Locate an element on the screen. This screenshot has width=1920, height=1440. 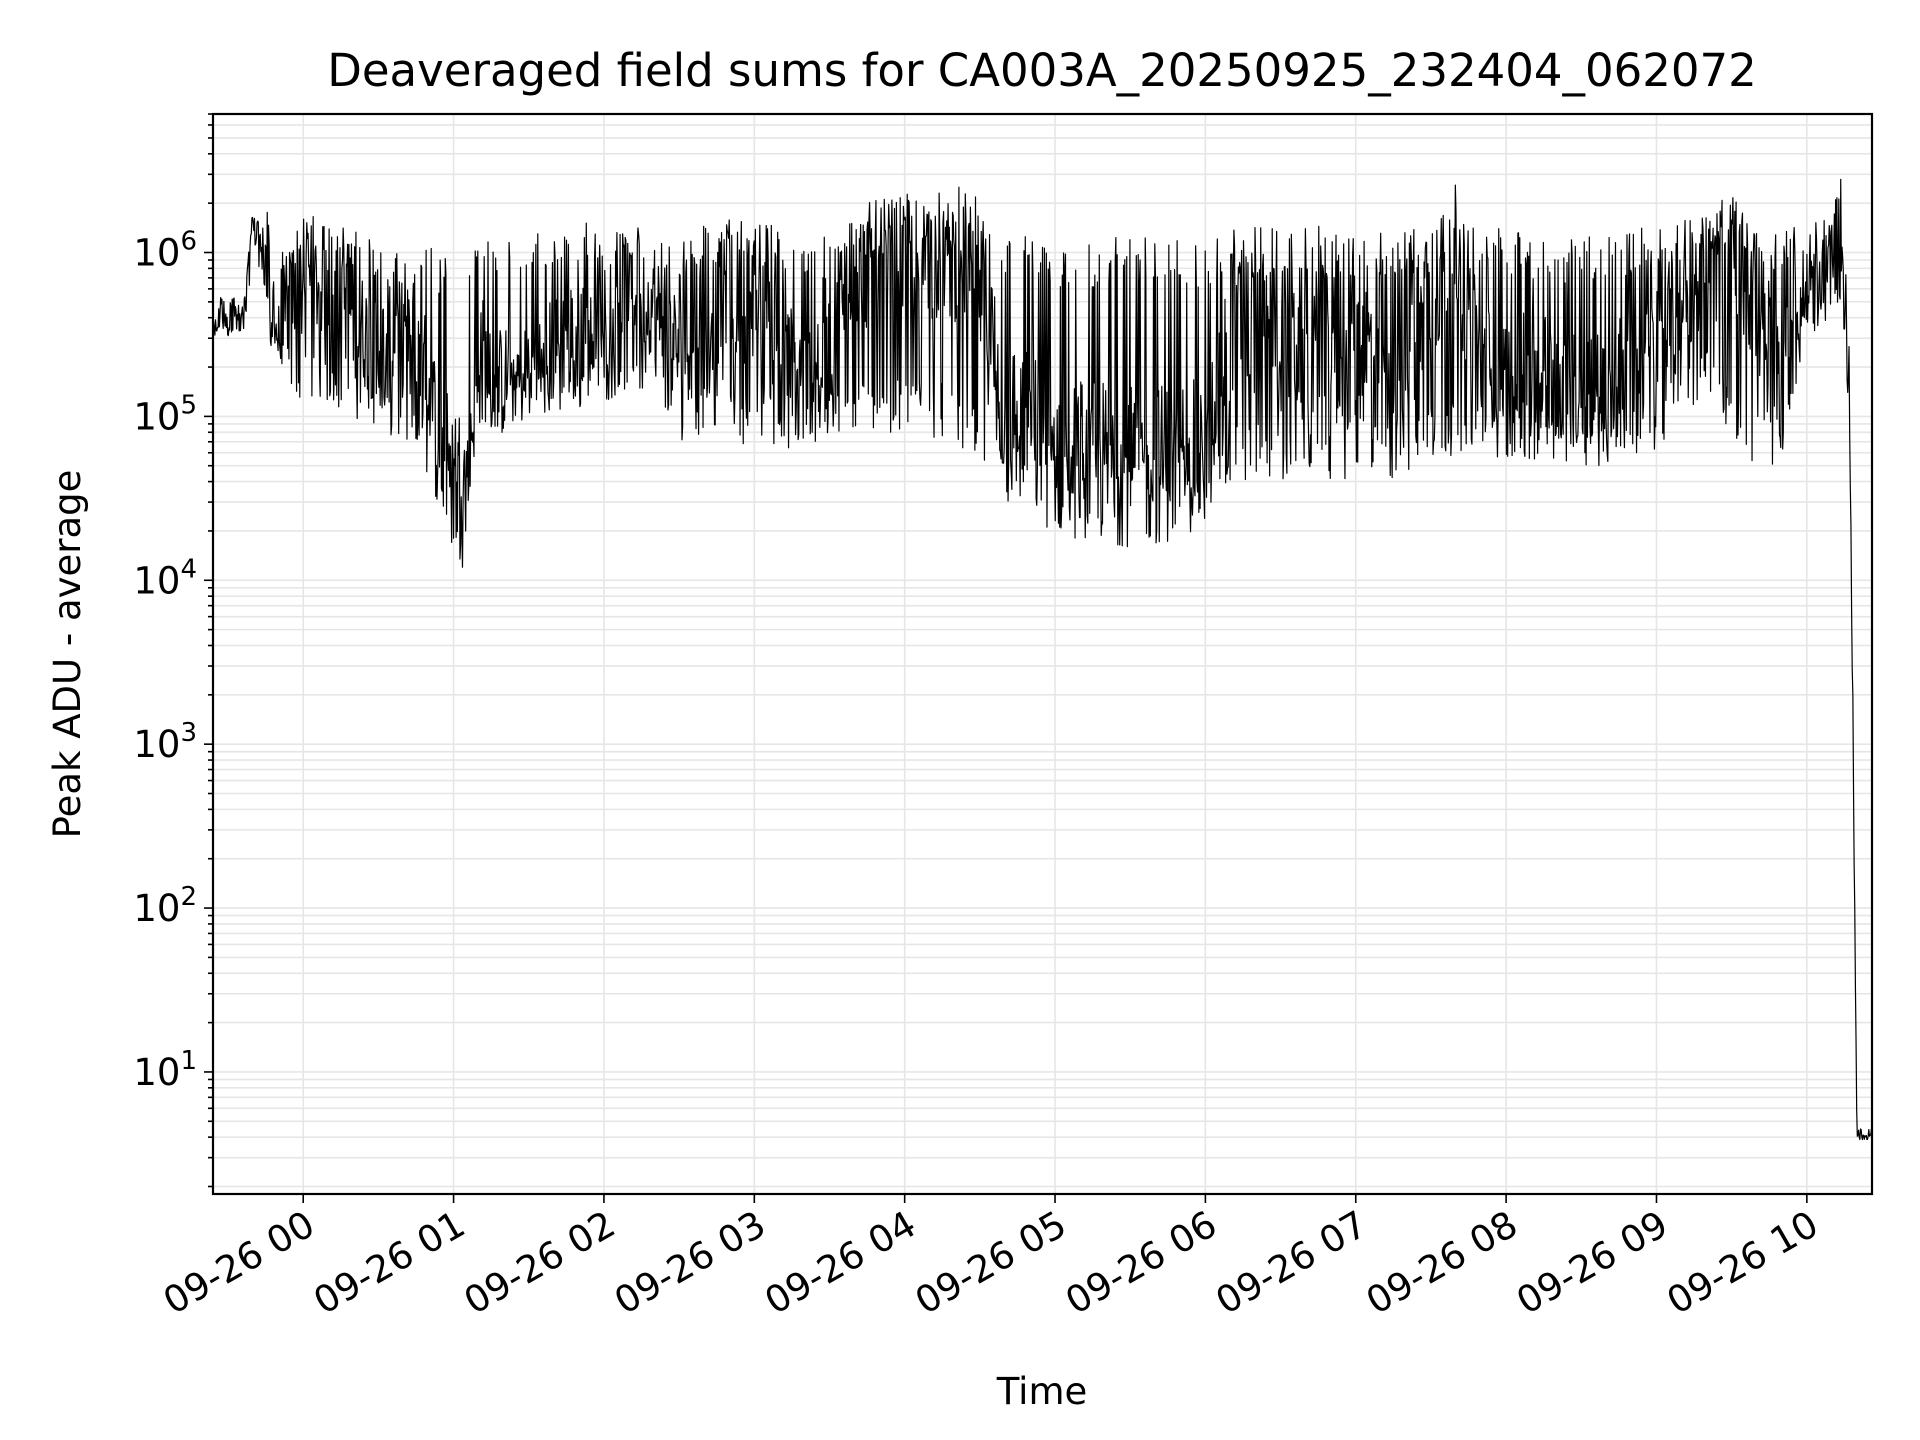
x-axis-label: Time is located at coordinates (1042, 1391).